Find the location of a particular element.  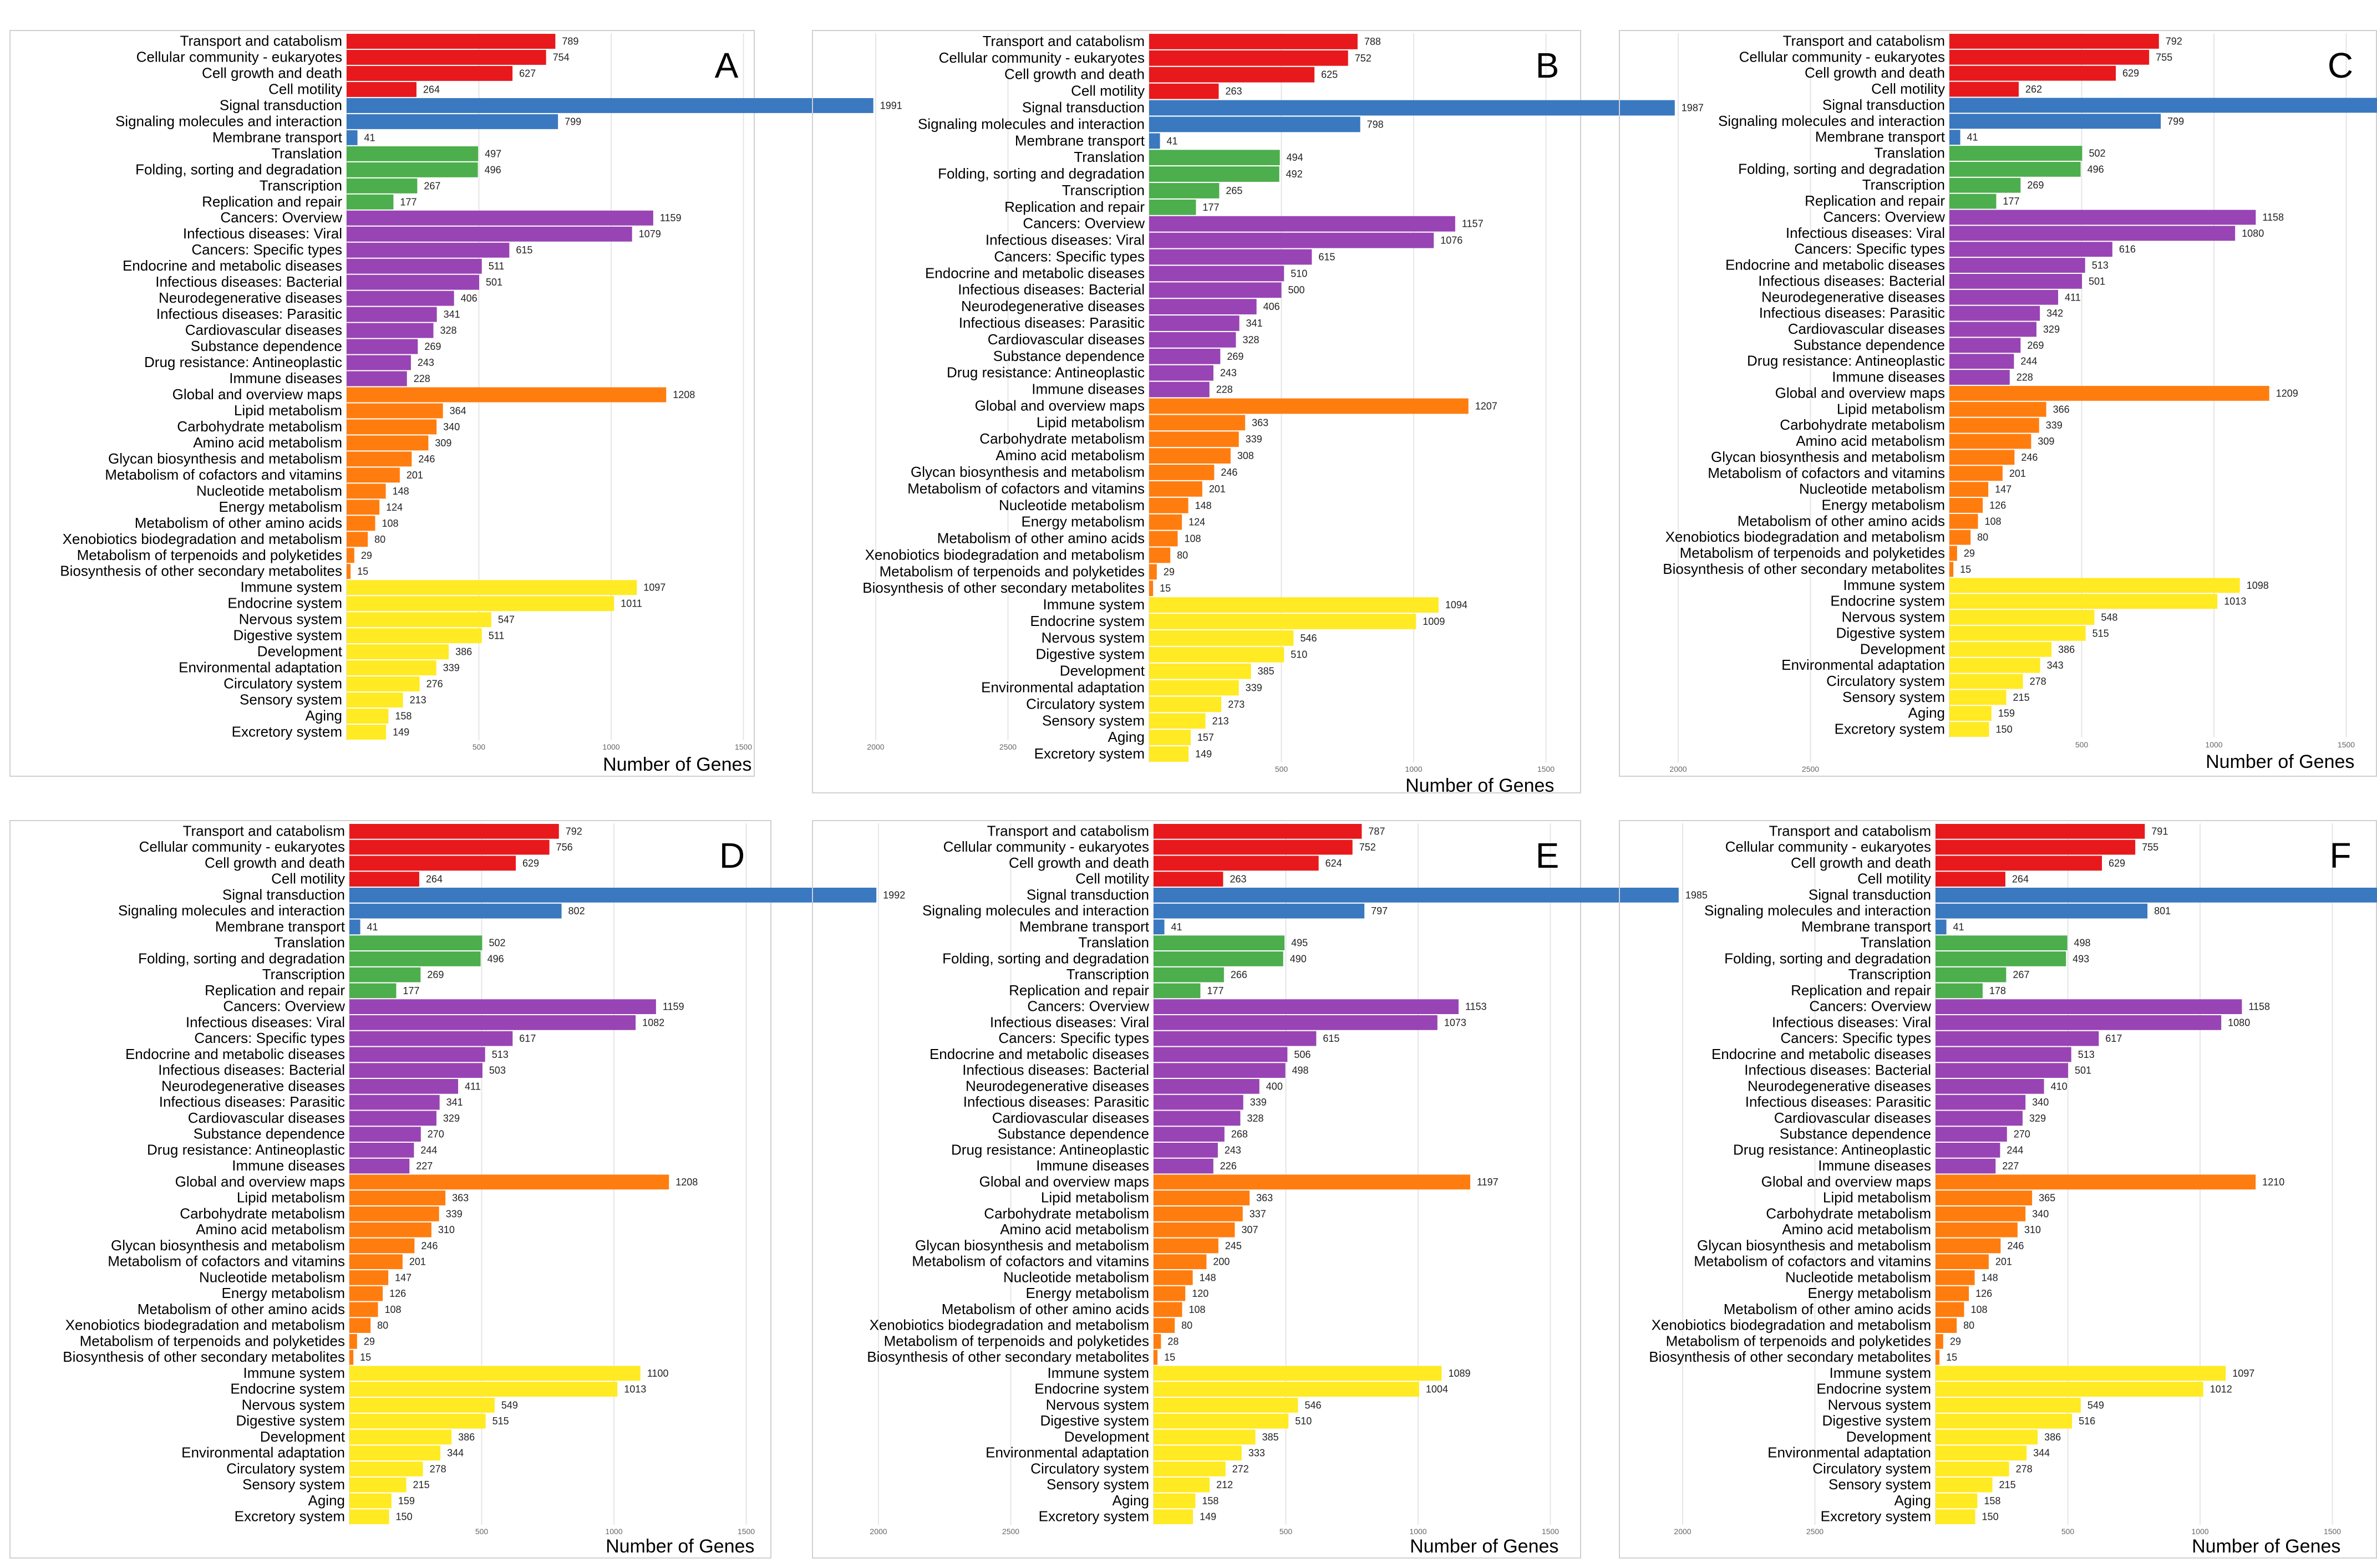

panel-letter: B is located at coordinates (1548, 65).